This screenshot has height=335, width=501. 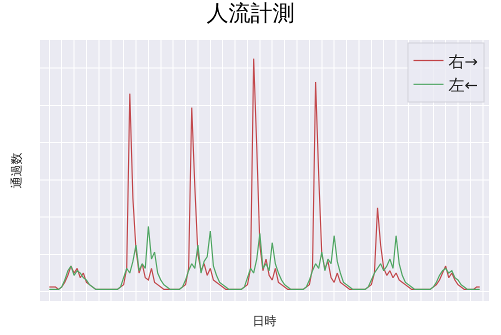 I want to click on x-axis-title: 日時, so click(x=264, y=321).